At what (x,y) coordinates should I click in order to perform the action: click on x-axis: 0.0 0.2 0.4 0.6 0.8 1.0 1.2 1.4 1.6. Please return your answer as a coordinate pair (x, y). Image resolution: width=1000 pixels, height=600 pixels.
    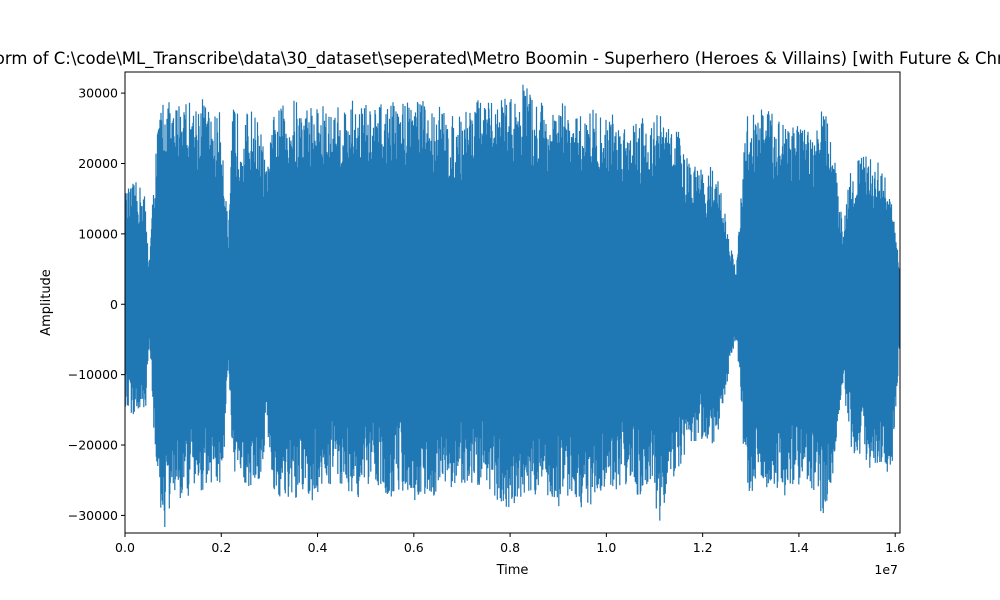
    Looking at the image, I should click on (510, 544).